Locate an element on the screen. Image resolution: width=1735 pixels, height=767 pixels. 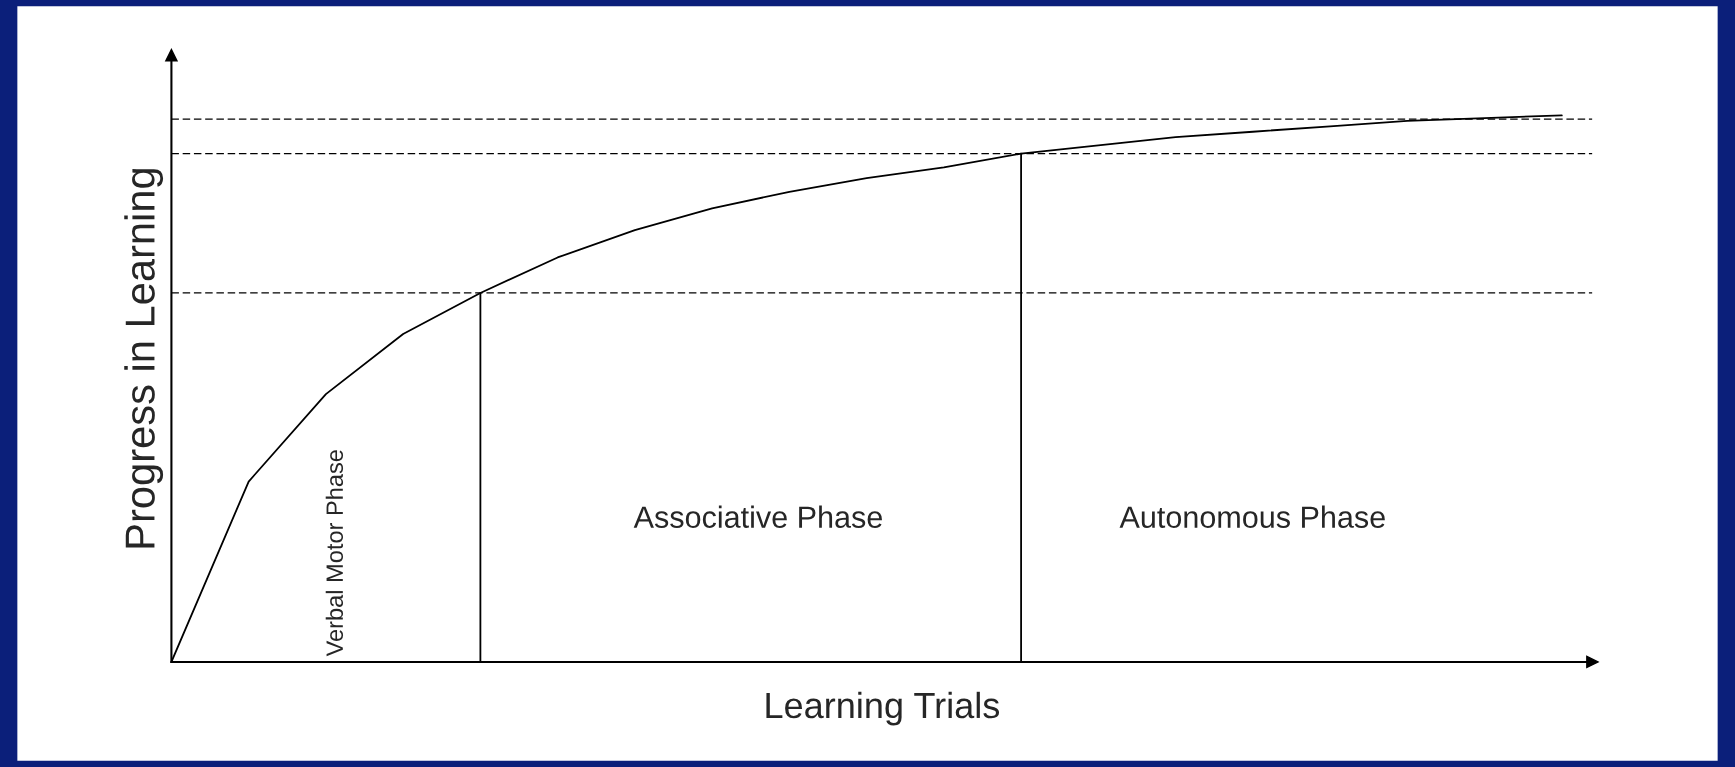
y-axis-title: Progress in Learning is located at coordinates (144, 358).